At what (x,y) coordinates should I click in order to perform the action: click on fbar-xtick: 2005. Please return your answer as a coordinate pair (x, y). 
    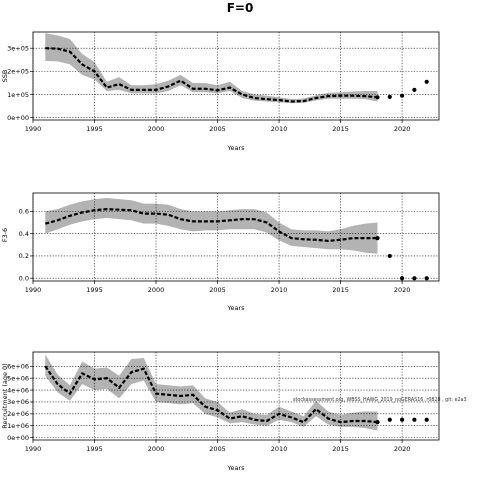
    Looking at the image, I should click on (217, 287).